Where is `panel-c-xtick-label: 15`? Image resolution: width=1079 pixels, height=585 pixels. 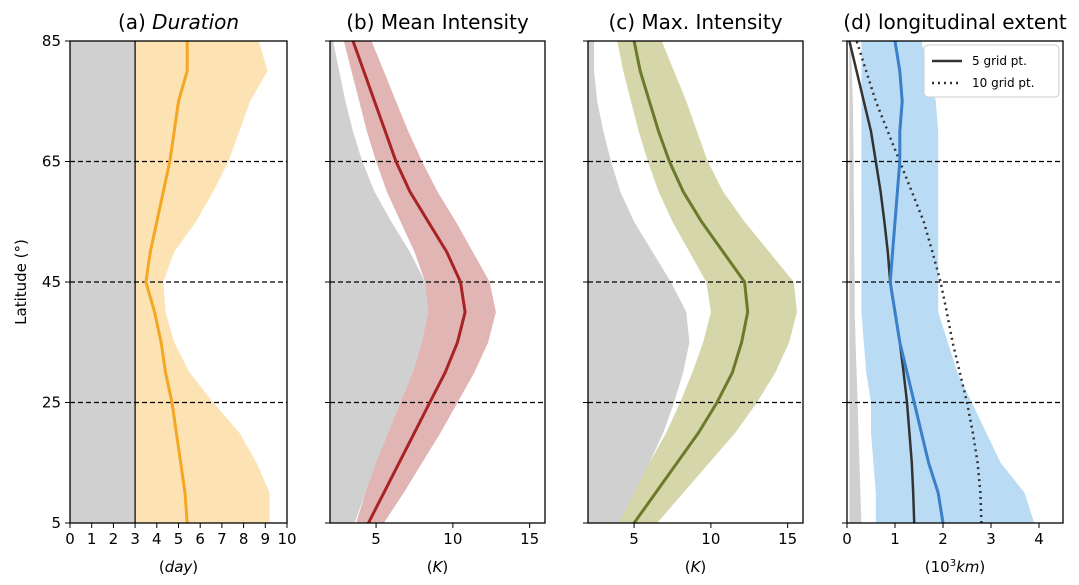 panel-c-xtick-label: 15 is located at coordinates (787, 539).